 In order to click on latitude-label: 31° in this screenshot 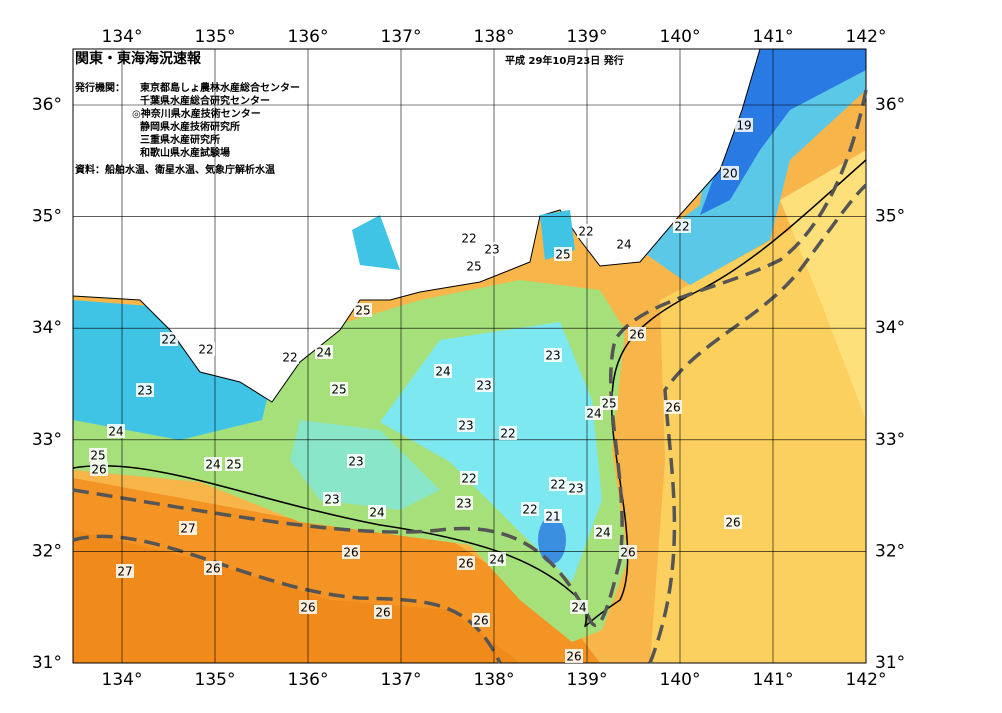, I will do `click(890, 663)`.